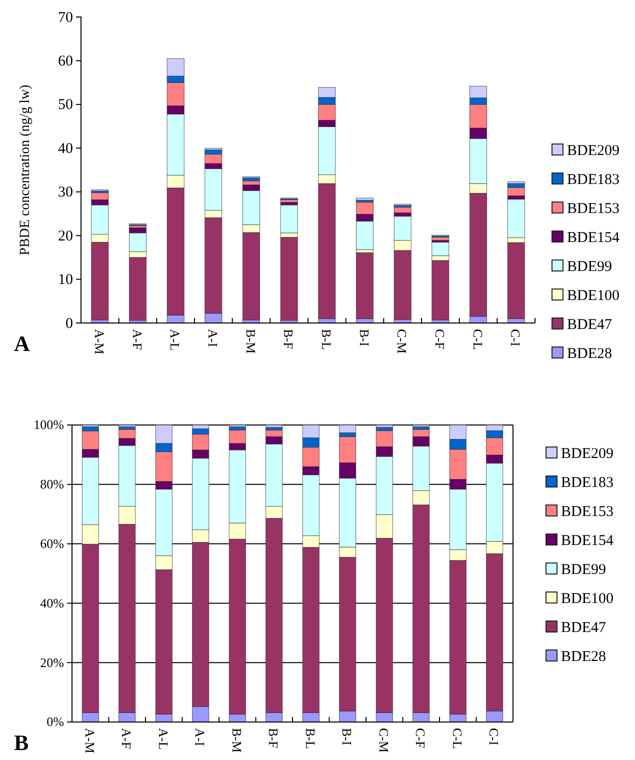  Describe the element at coordinates (65, 62) in the screenshot. I see `y-tick-label: 60` at that location.